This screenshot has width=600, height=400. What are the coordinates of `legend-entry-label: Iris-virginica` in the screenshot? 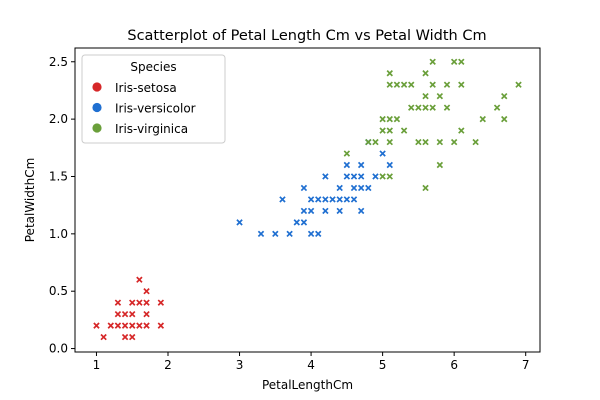 It's located at (151, 129).